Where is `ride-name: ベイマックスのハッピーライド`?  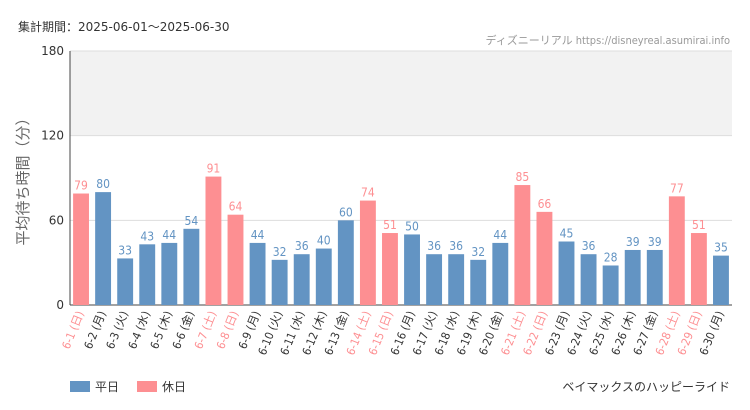
ride-name: ベイマックスのハッピーライド is located at coordinates (646, 387).